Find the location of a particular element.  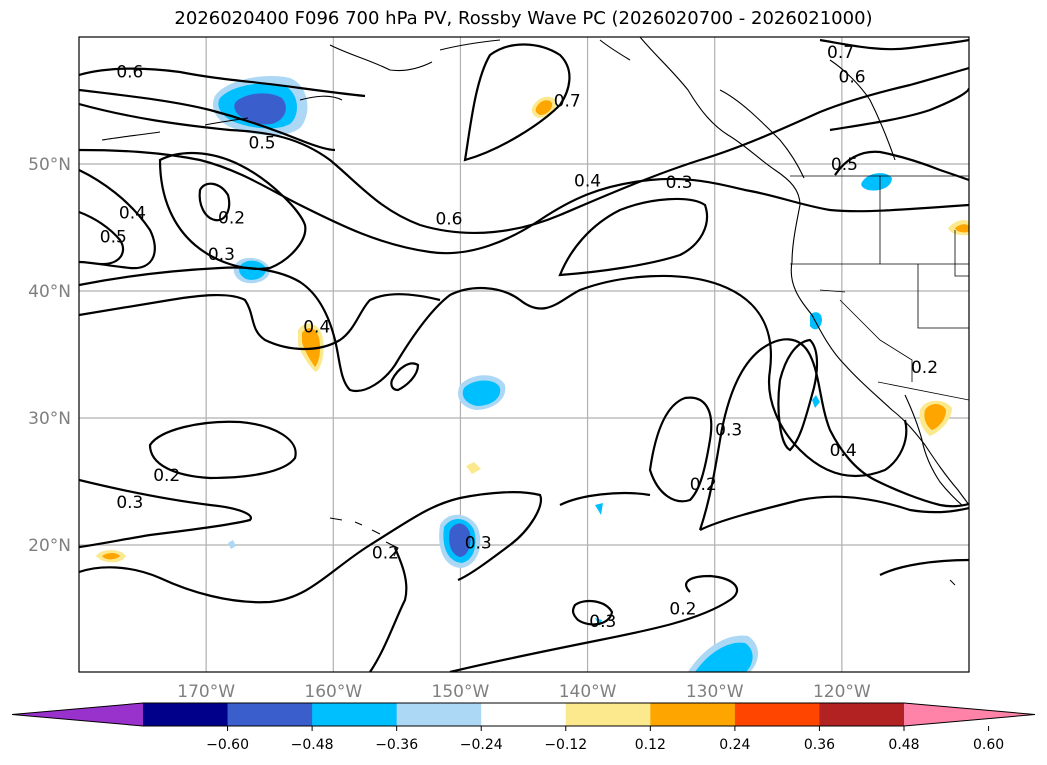

colorbar-tick-label: −0.48 is located at coordinates (312, 745).